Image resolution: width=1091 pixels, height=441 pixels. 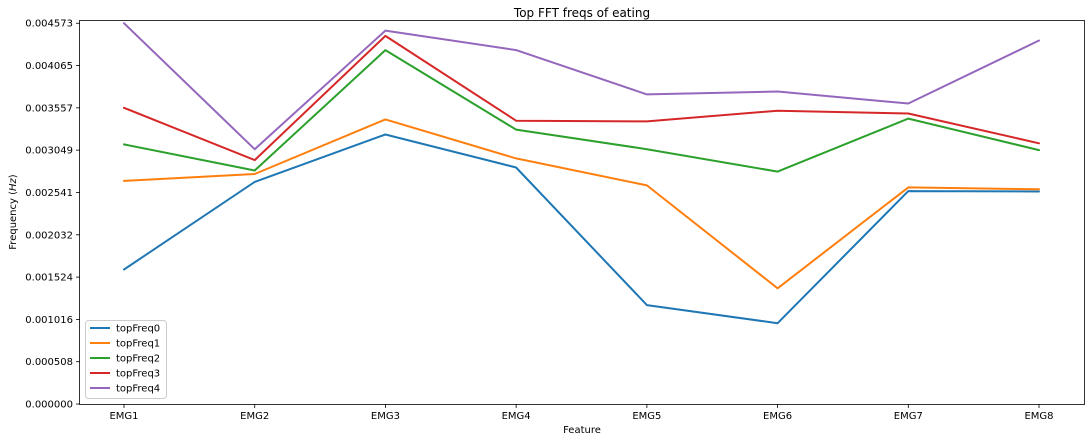 What do you see at coordinates (516, 416) in the screenshot?
I see `x-tick-label: EMG4` at bounding box center [516, 416].